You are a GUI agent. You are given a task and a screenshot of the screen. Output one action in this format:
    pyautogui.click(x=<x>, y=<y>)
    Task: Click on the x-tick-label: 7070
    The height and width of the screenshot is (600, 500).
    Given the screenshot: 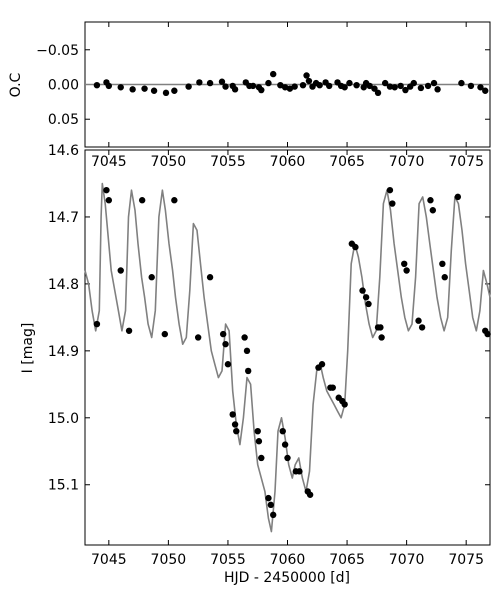 What is the action you would take?
    pyautogui.click(x=407, y=560)
    